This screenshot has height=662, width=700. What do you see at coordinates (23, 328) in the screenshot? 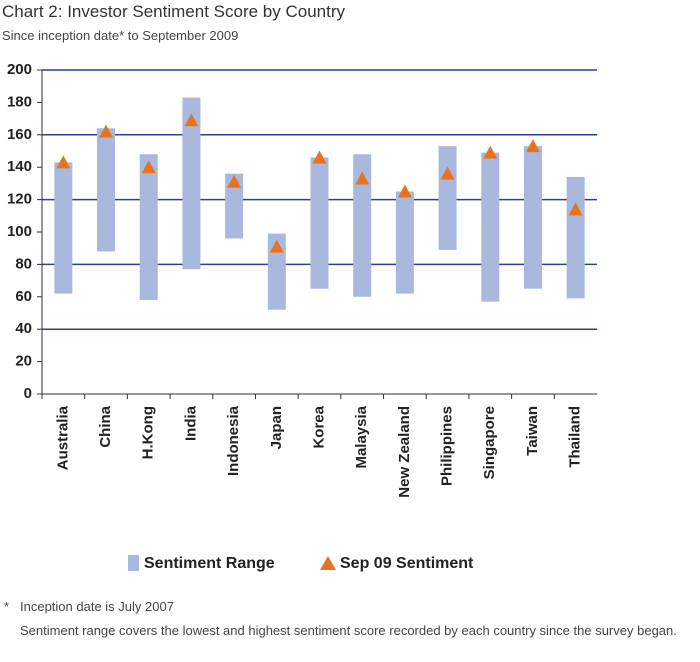
I see `y-tick-label: 40` at bounding box center [23, 328].